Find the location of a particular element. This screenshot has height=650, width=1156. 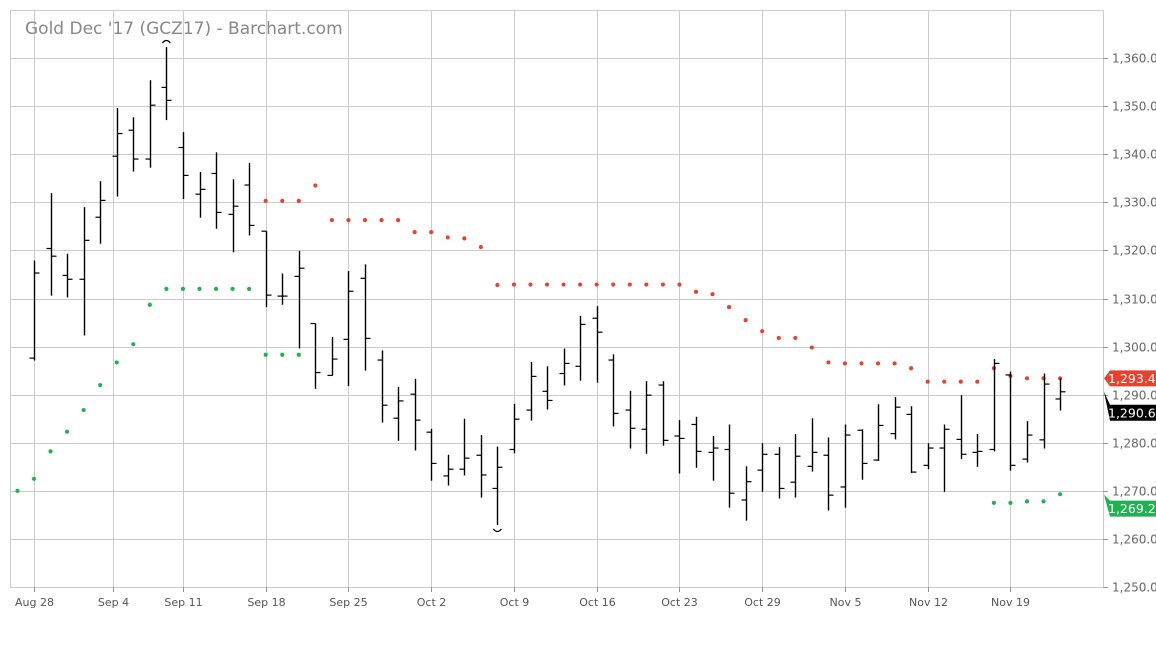

x-tick-label: Sep 4 is located at coordinates (113, 602).